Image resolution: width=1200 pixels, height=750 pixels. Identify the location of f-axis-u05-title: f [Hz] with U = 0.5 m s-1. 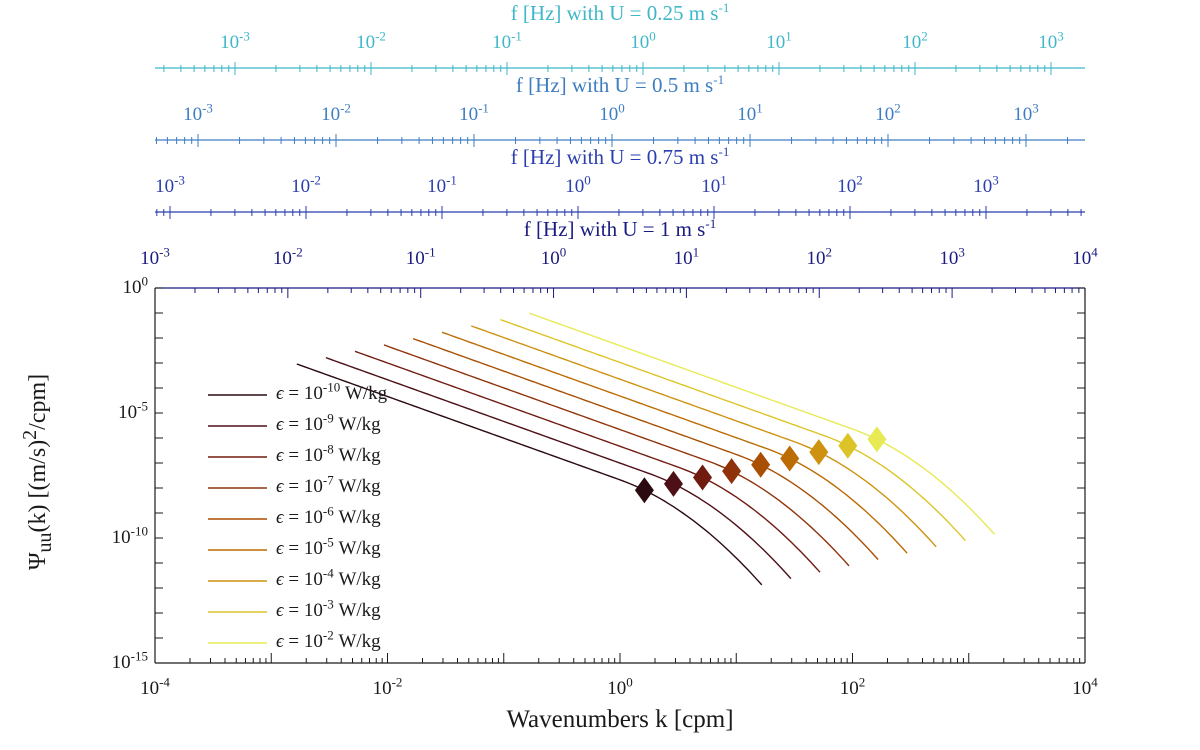
(620, 84).